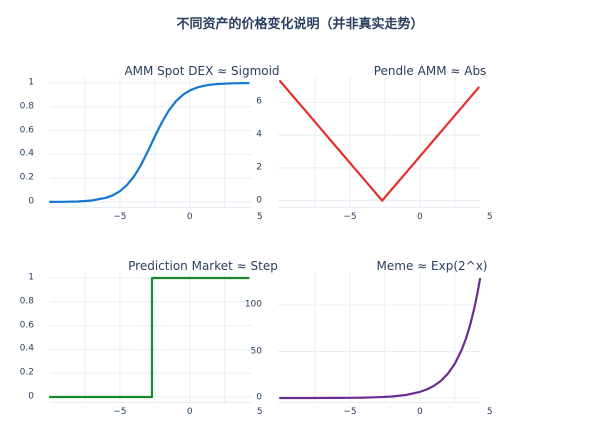 The width and height of the screenshot is (600, 446). I want to click on plot-area-exp: −5 0 5 0 50 100, so click(369, 344).